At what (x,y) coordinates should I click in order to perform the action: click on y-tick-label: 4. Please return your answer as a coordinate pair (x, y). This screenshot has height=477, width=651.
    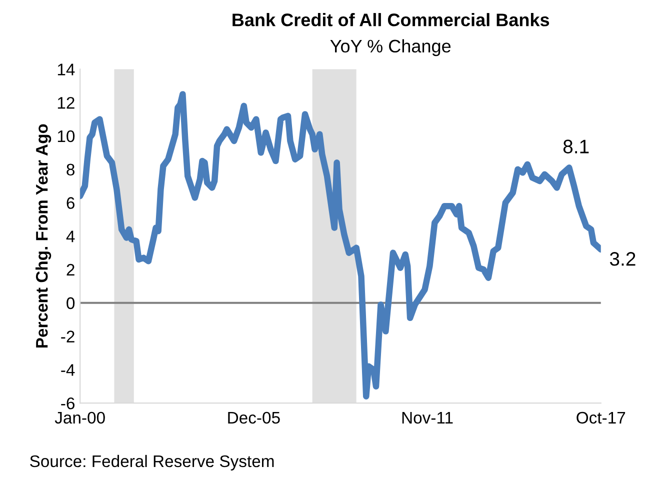
    Looking at the image, I should click on (70, 236).